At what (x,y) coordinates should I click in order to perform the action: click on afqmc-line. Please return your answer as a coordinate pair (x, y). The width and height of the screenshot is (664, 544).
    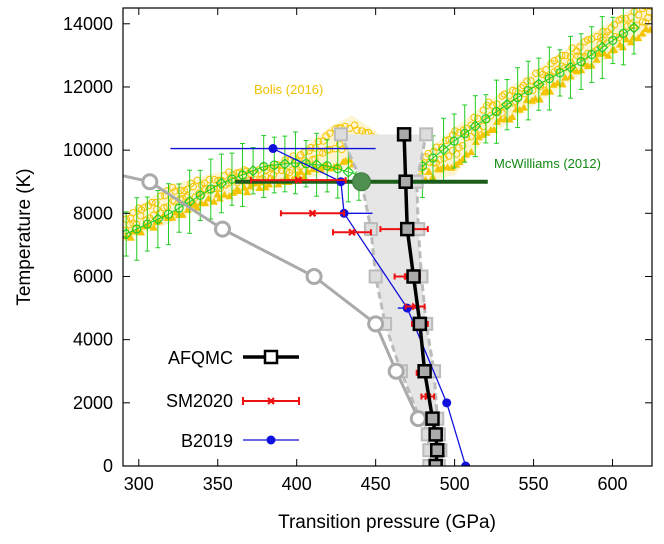
    Looking at the image, I should click on (421, 300).